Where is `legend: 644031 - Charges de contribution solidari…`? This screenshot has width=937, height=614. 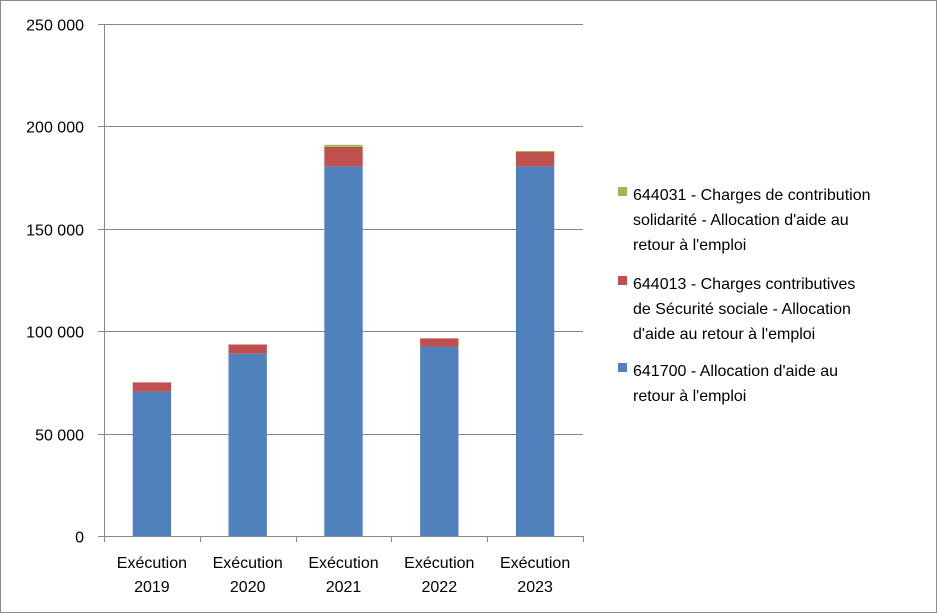 legend: 644031 - Charges de contribution solidari… is located at coordinates (744, 296).